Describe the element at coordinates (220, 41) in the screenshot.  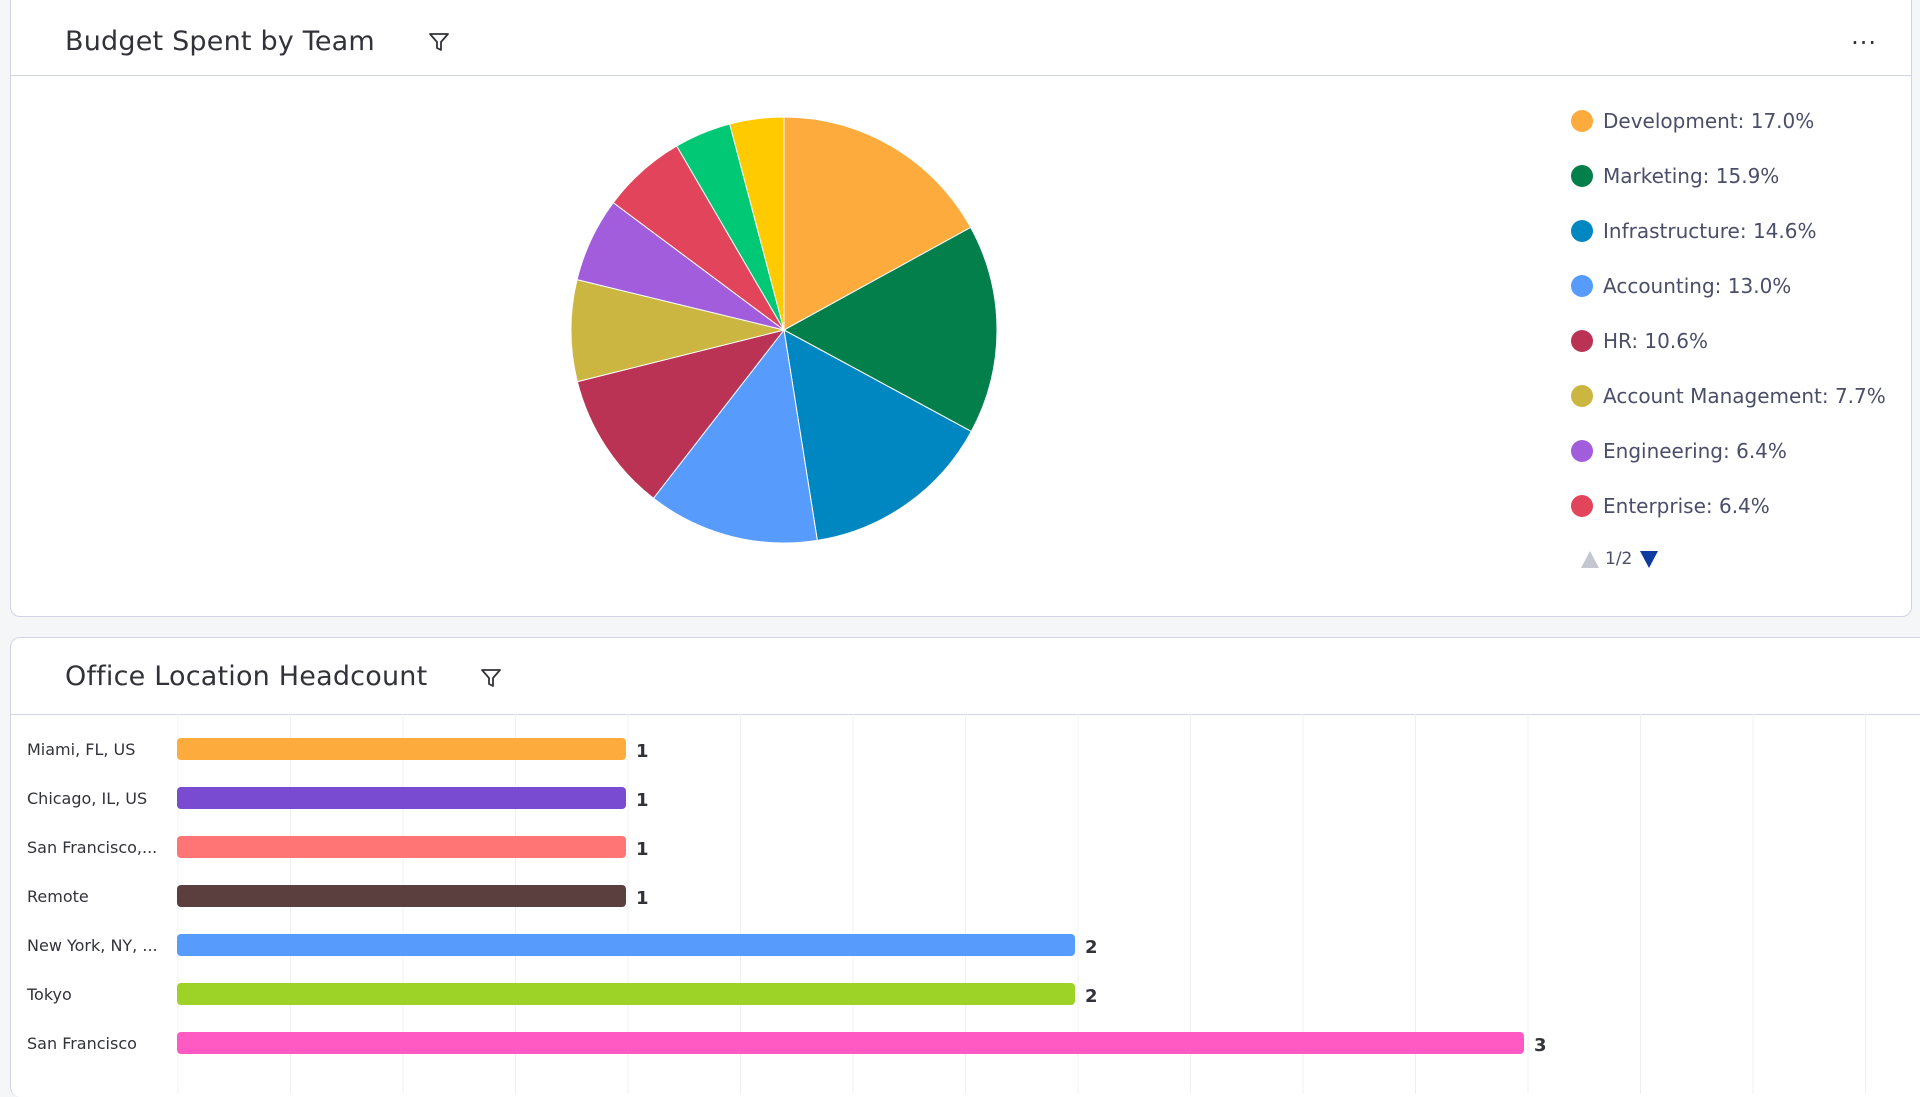
I see `widget-title: Budget Spent by Team` at that location.